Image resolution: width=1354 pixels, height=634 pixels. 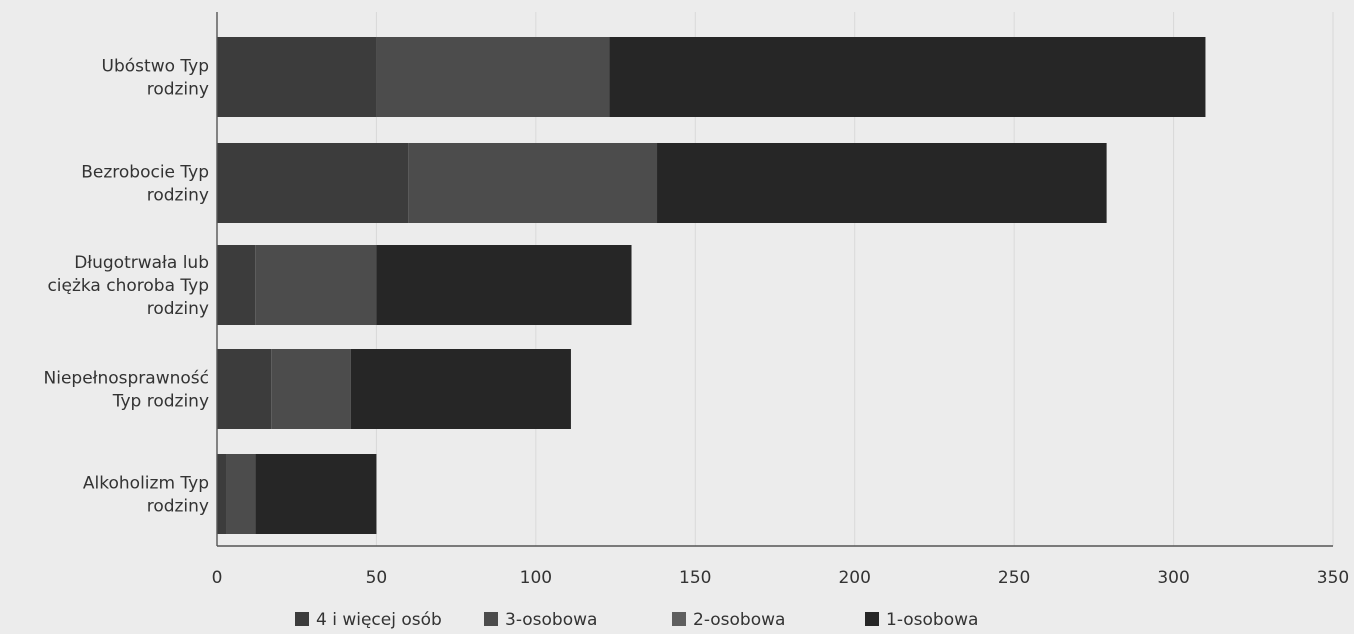 I want to click on category-label-line: Długotrwała lub, so click(x=141, y=263).